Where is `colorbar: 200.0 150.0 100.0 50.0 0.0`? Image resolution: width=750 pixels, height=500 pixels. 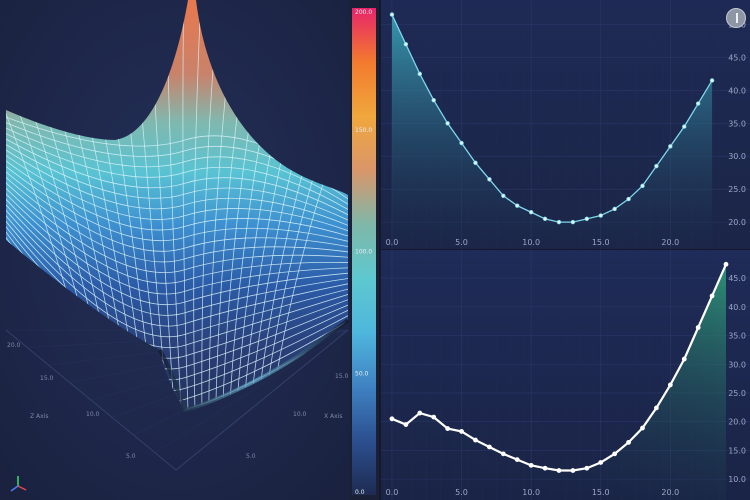 colorbar: 200.0 150.0 100.0 50.0 0.0 is located at coordinates (364, 252).